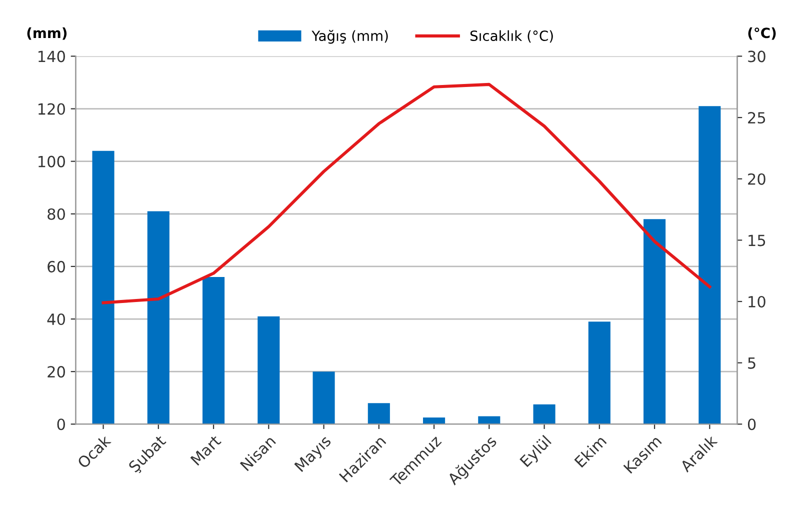  Describe the element at coordinates (51, 109) in the screenshot. I see `y-tick-label: 120` at that location.